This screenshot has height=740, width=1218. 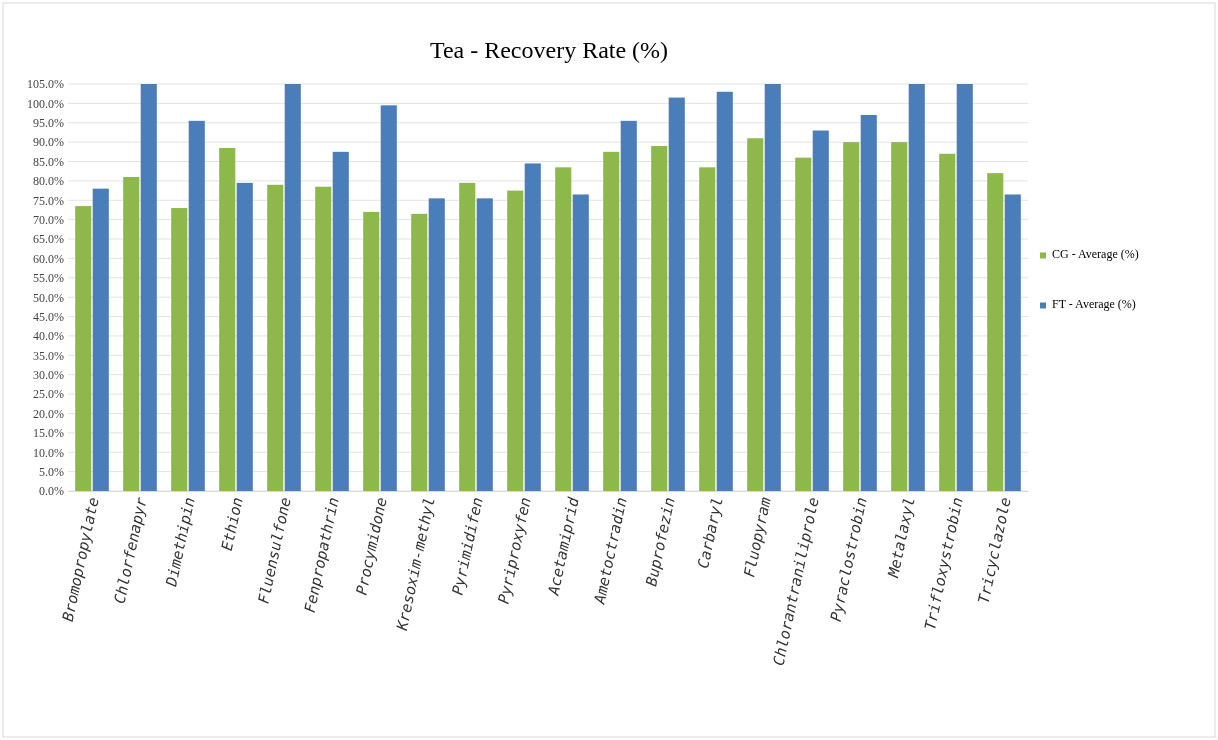 I want to click on y-tick-label: 0.0%, so click(x=51, y=491).